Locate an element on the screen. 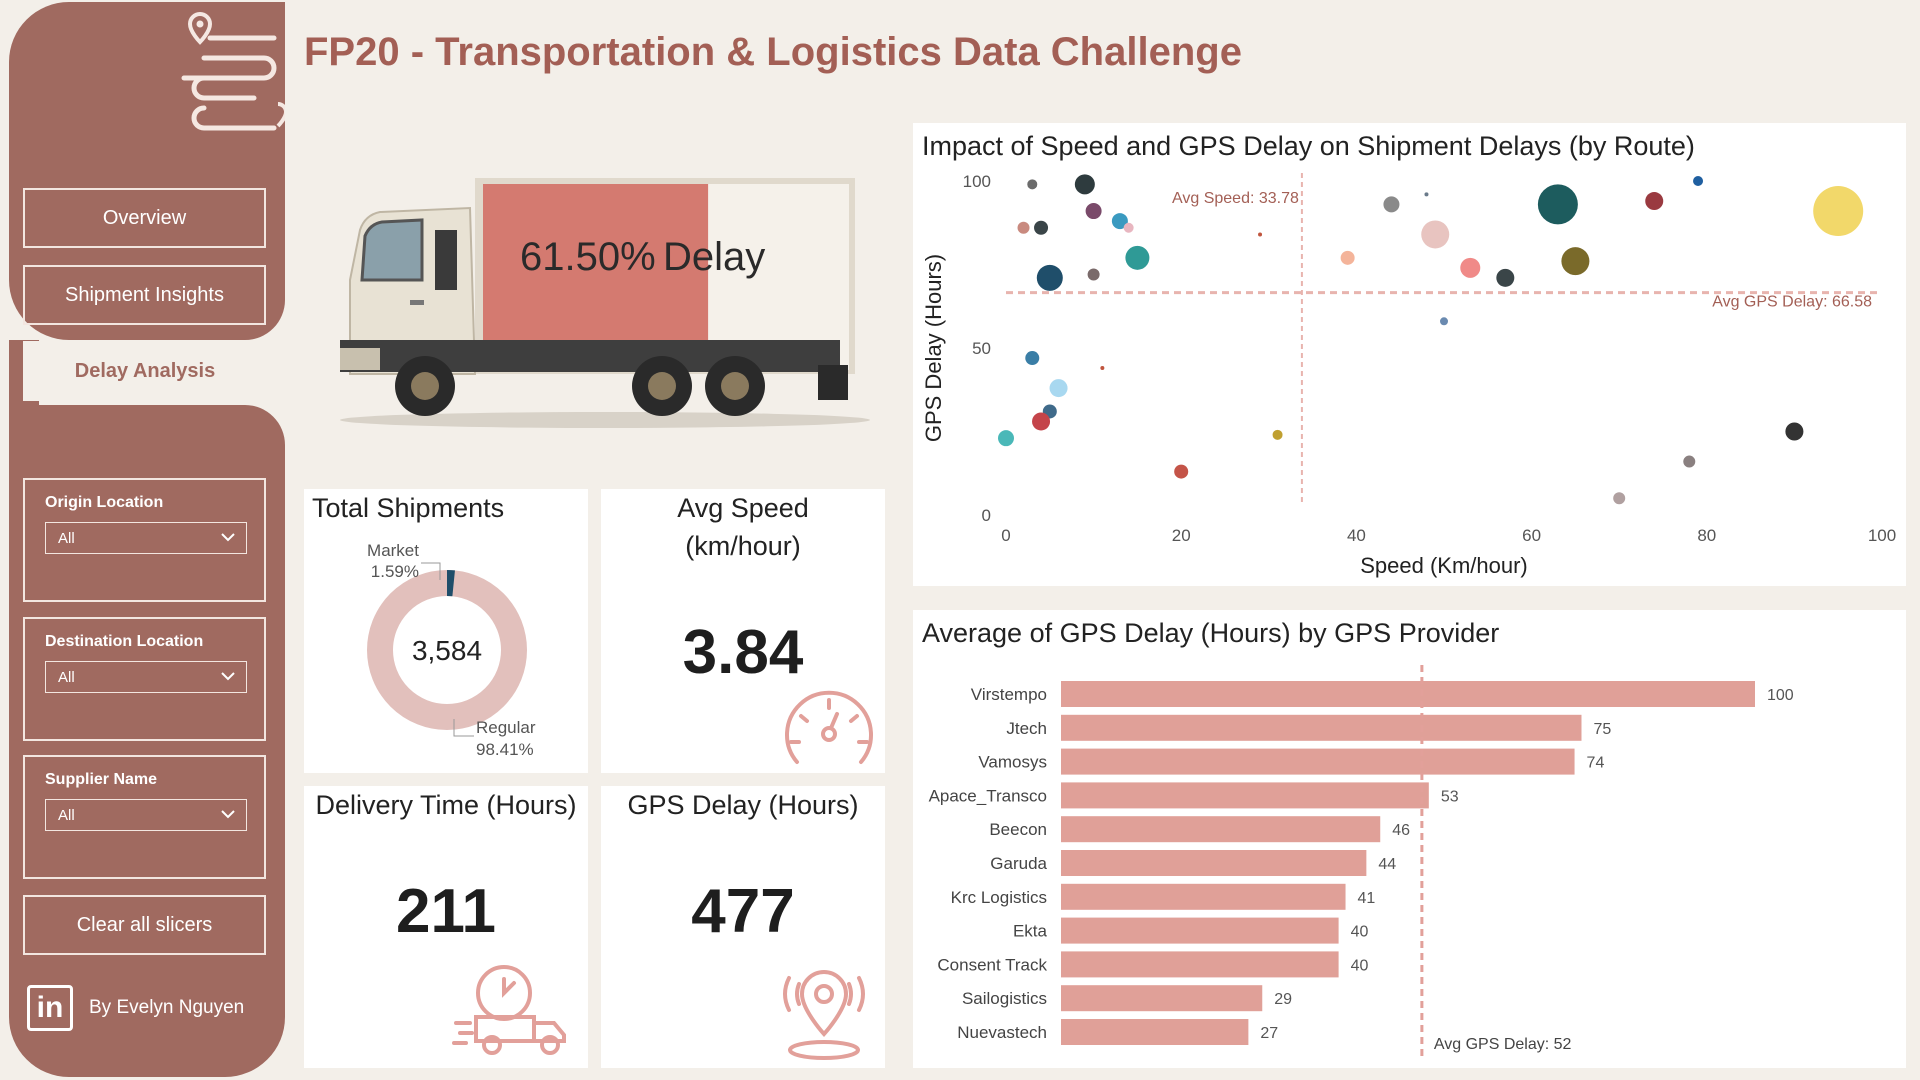  linkedin-icon: in is located at coordinates (50, 1008).